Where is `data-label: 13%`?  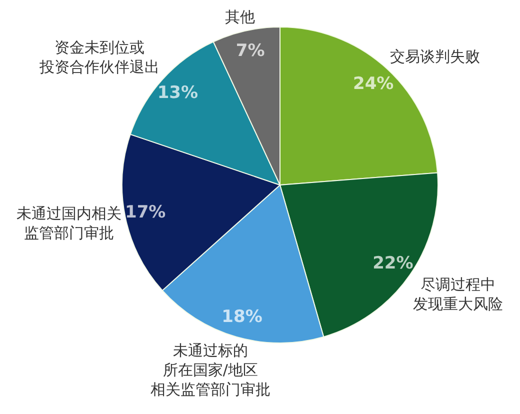
data-label: 13% is located at coordinates (177, 93).